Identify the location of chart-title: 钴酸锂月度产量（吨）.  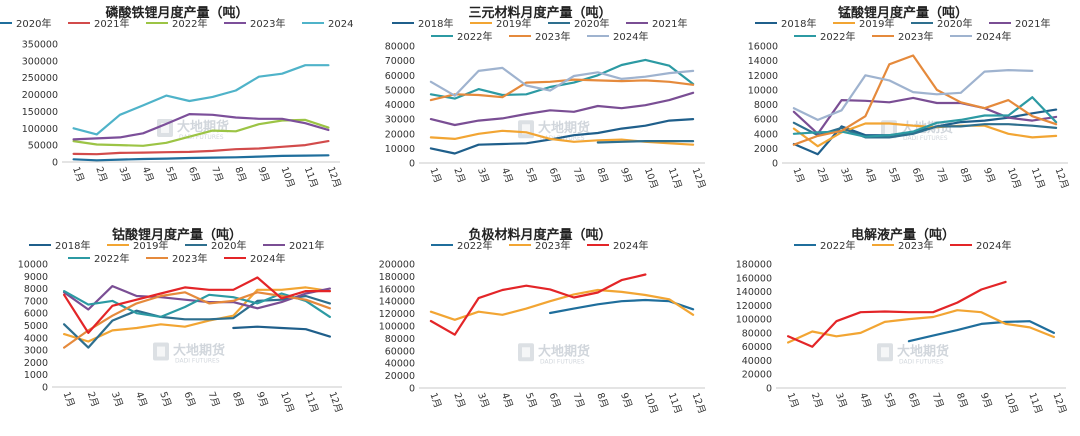
(177, 235).